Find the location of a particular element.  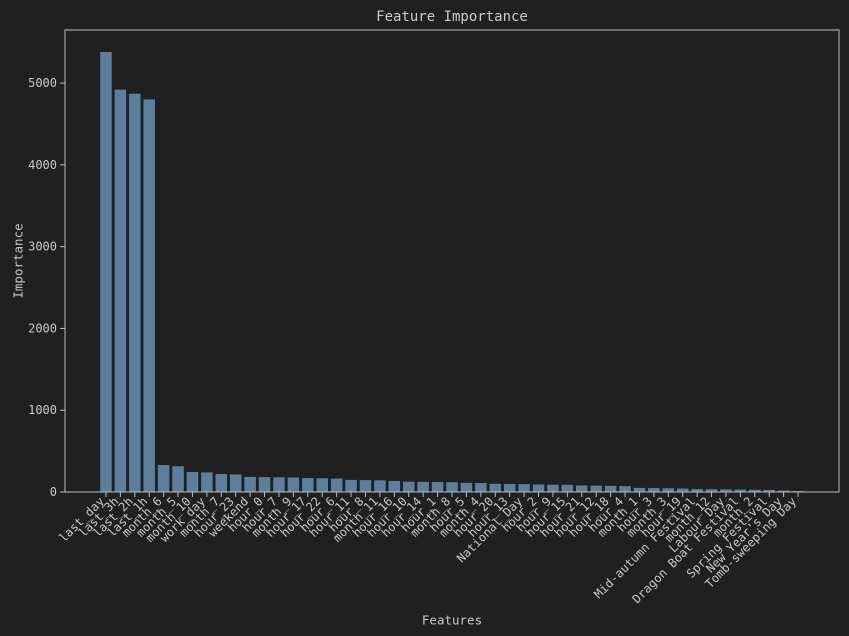

y-axis: 0 1000 2000 3000 4000 5000 is located at coordinates (46, 287).